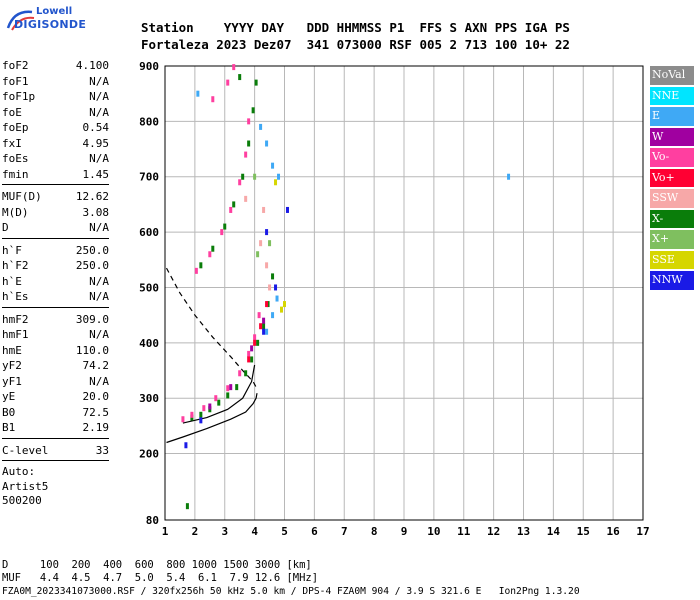  What do you see at coordinates (96, 365) in the screenshot?
I see `param-value: 74.2` at bounding box center [96, 365].